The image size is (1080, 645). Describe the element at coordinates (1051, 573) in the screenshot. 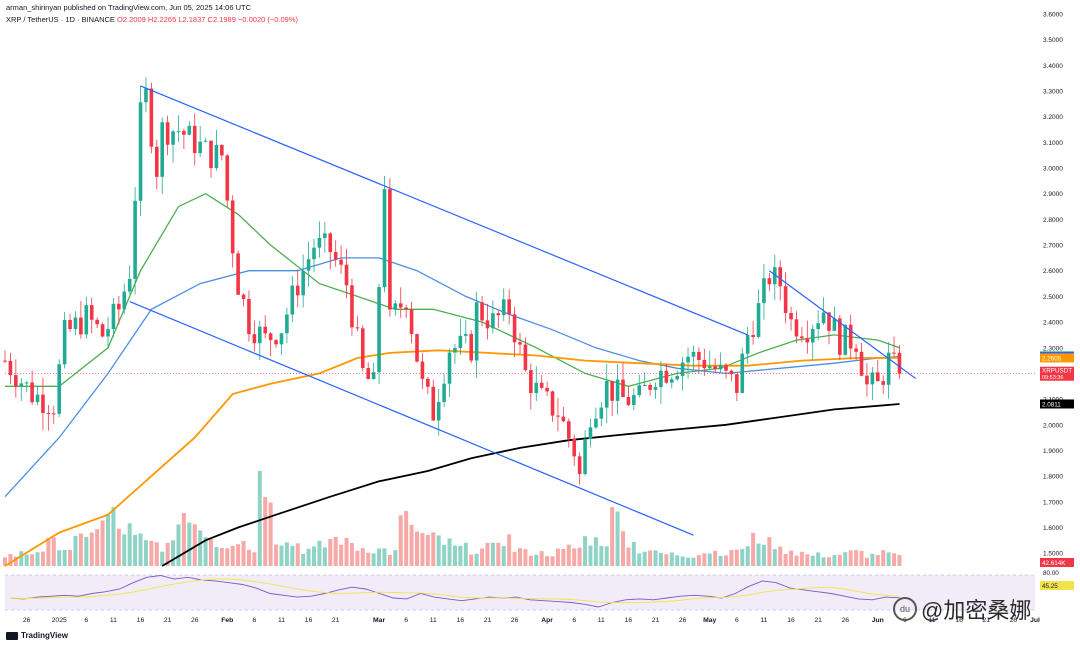

I see `rsi-tick-label: 80.00` at that location.